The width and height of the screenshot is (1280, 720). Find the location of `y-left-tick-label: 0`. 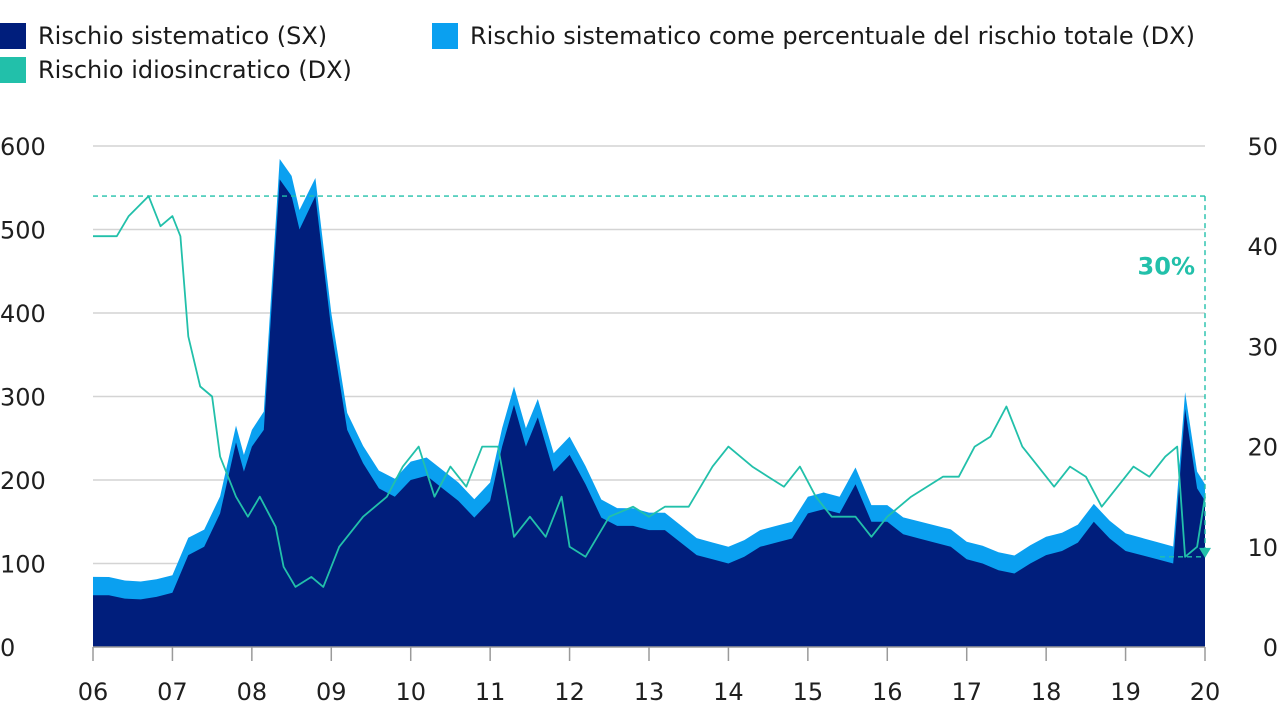

y-left-tick-label: 0 is located at coordinates (7, 648).